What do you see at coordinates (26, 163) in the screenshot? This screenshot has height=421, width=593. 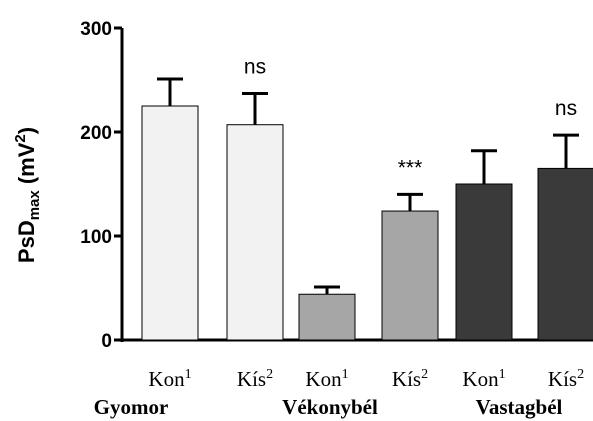 I see `y-label-unit: (mV` at bounding box center [26, 163].